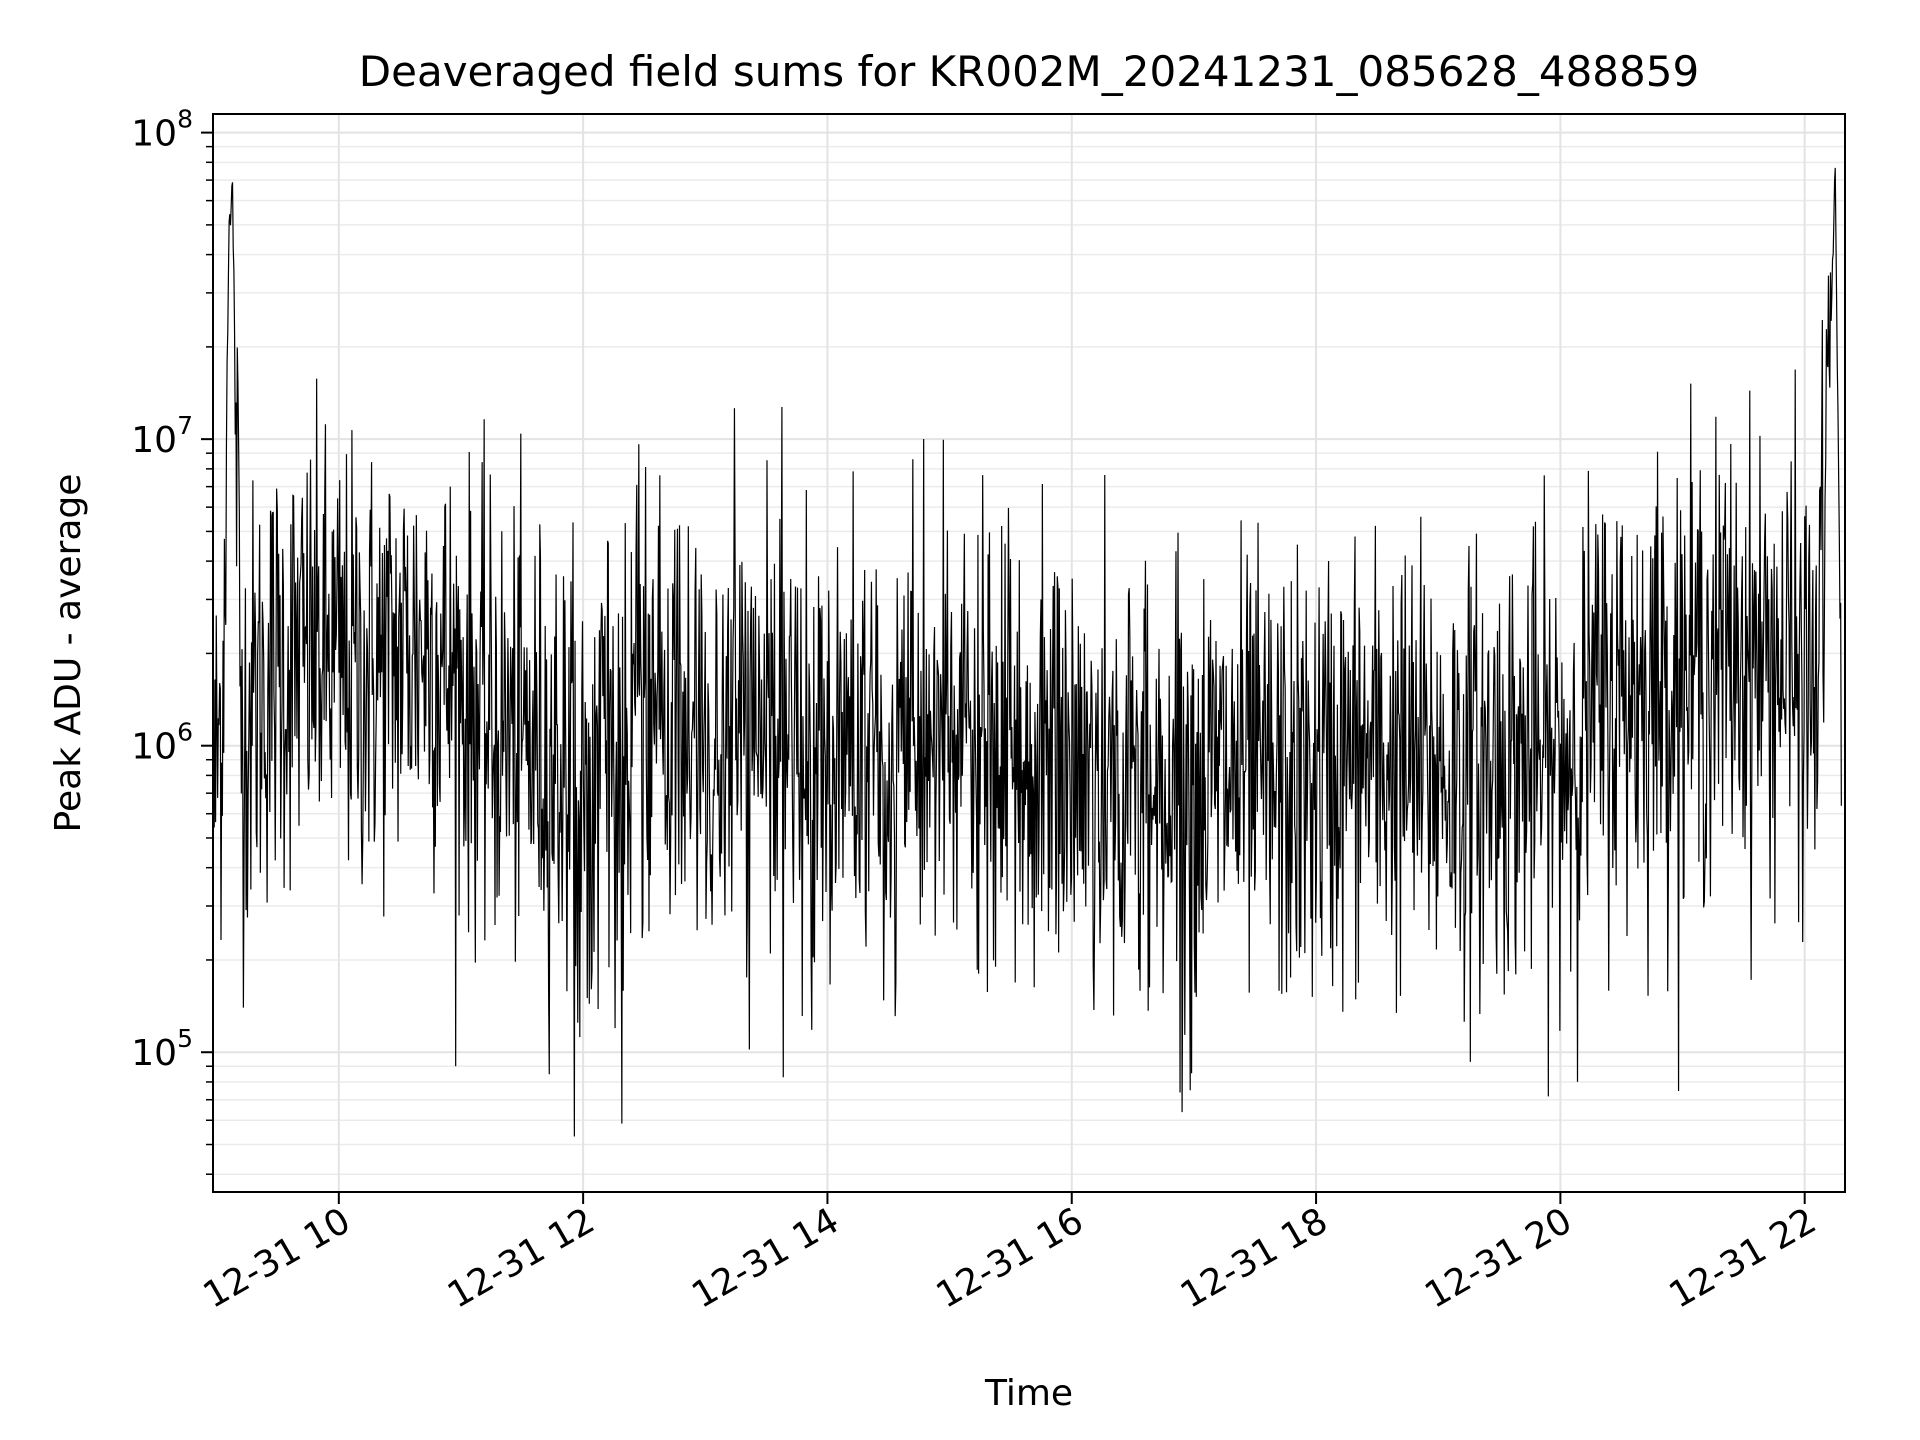  What do you see at coordinates (162, 743) in the screenshot?
I see `y-tick-label: 10⁶` at bounding box center [162, 743].